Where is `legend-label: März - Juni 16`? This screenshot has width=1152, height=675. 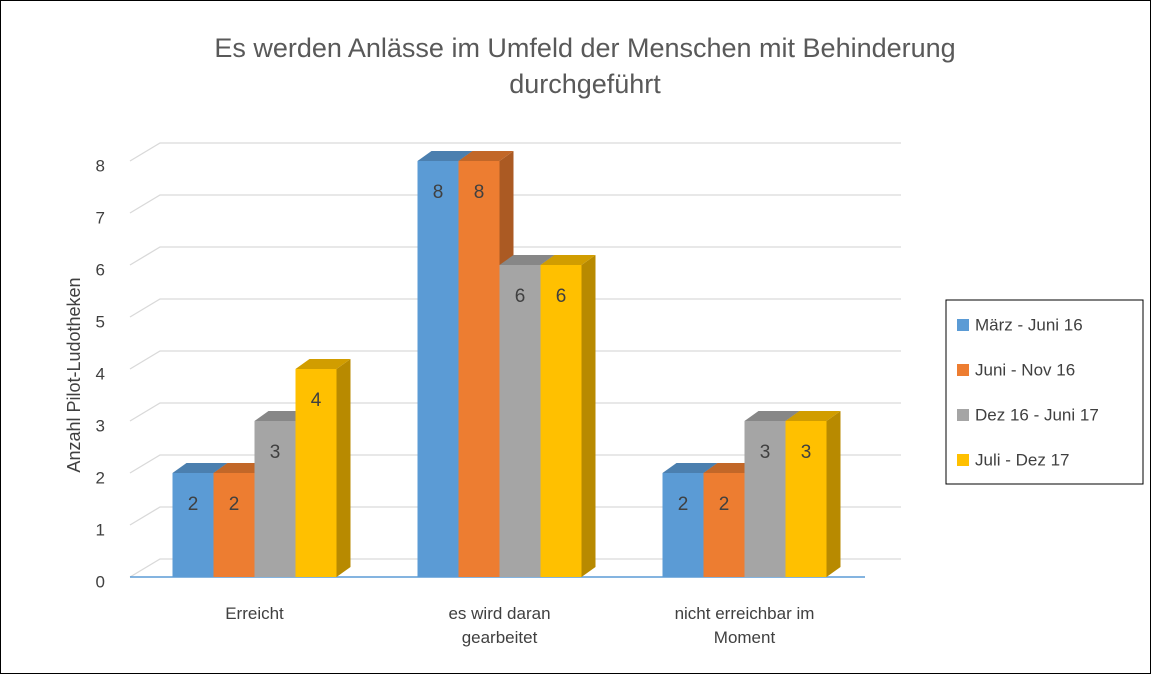 legend-label: März - Juni 16 is located at coordinates (1029, 324).